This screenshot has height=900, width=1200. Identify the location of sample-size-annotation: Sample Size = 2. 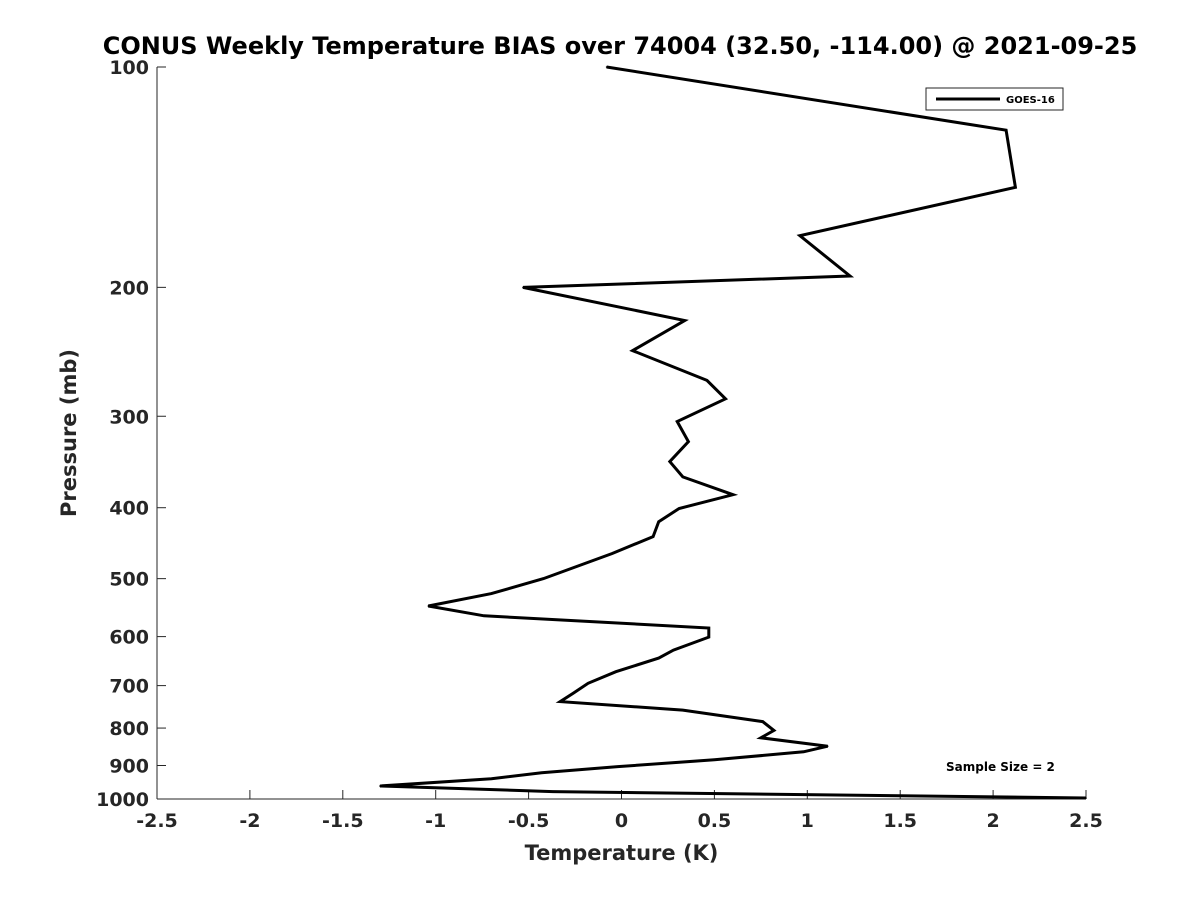
(1000, 767).